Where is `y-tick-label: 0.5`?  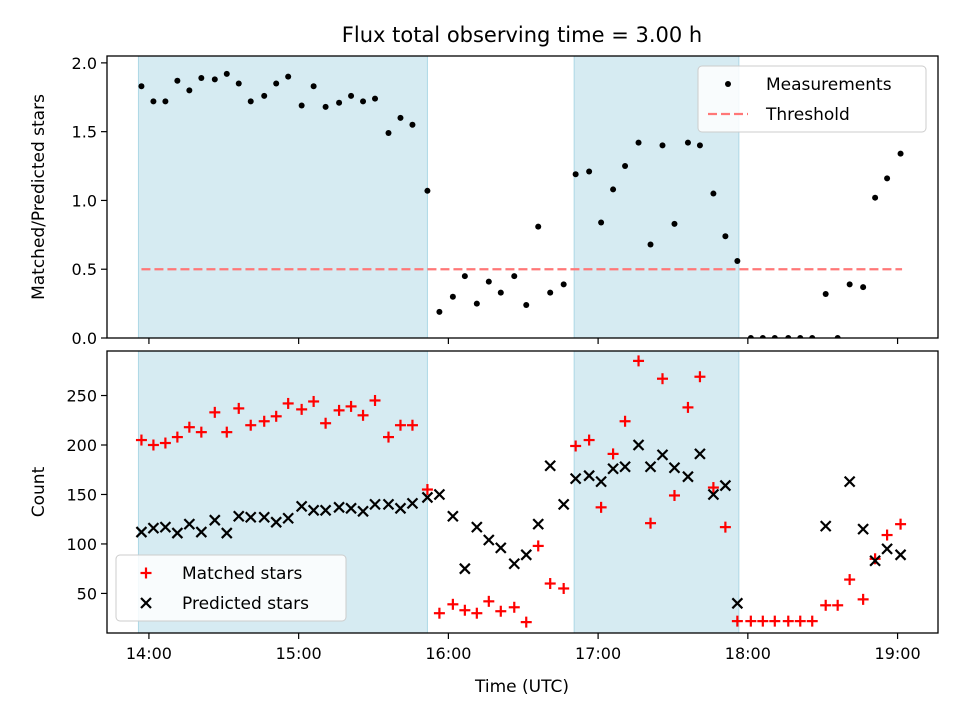 y-tick-label: 0.5 is located at coordinates (84, 269).